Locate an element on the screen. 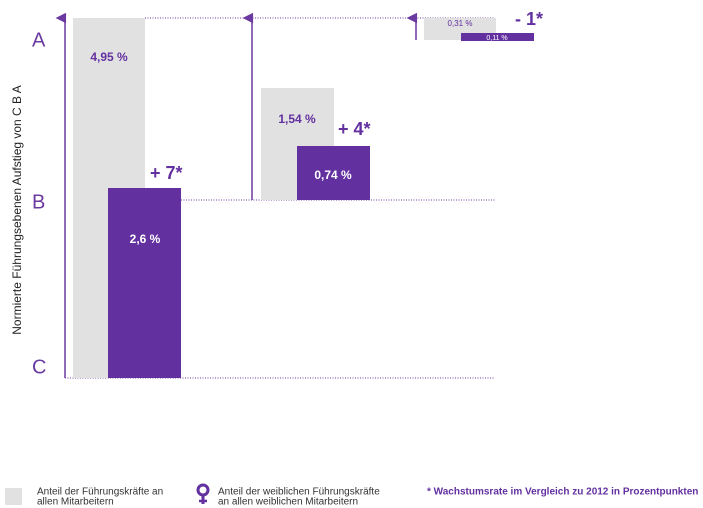 This screenshot has width=703, height=508. value-label: 4,95 % is located at coordinates (109, 57).